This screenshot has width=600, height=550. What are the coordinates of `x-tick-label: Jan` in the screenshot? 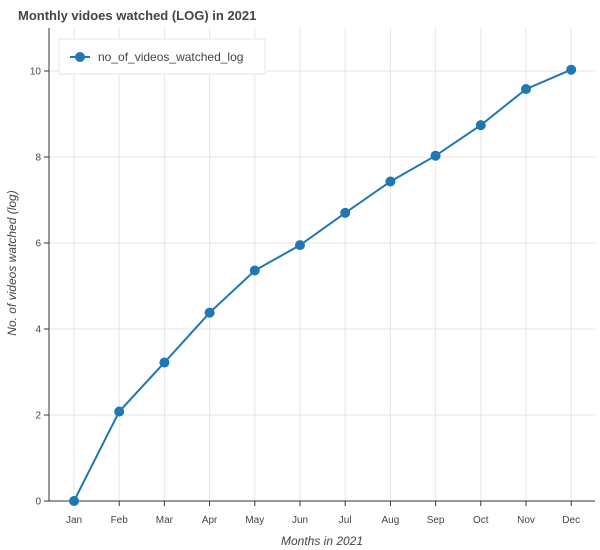 It's located at (74, 520).